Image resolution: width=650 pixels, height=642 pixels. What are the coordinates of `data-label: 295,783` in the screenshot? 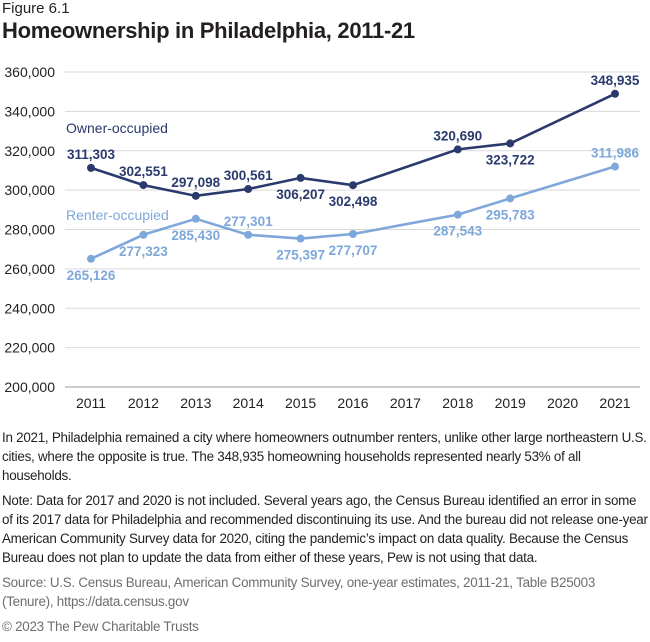 It's located at (510, 214).